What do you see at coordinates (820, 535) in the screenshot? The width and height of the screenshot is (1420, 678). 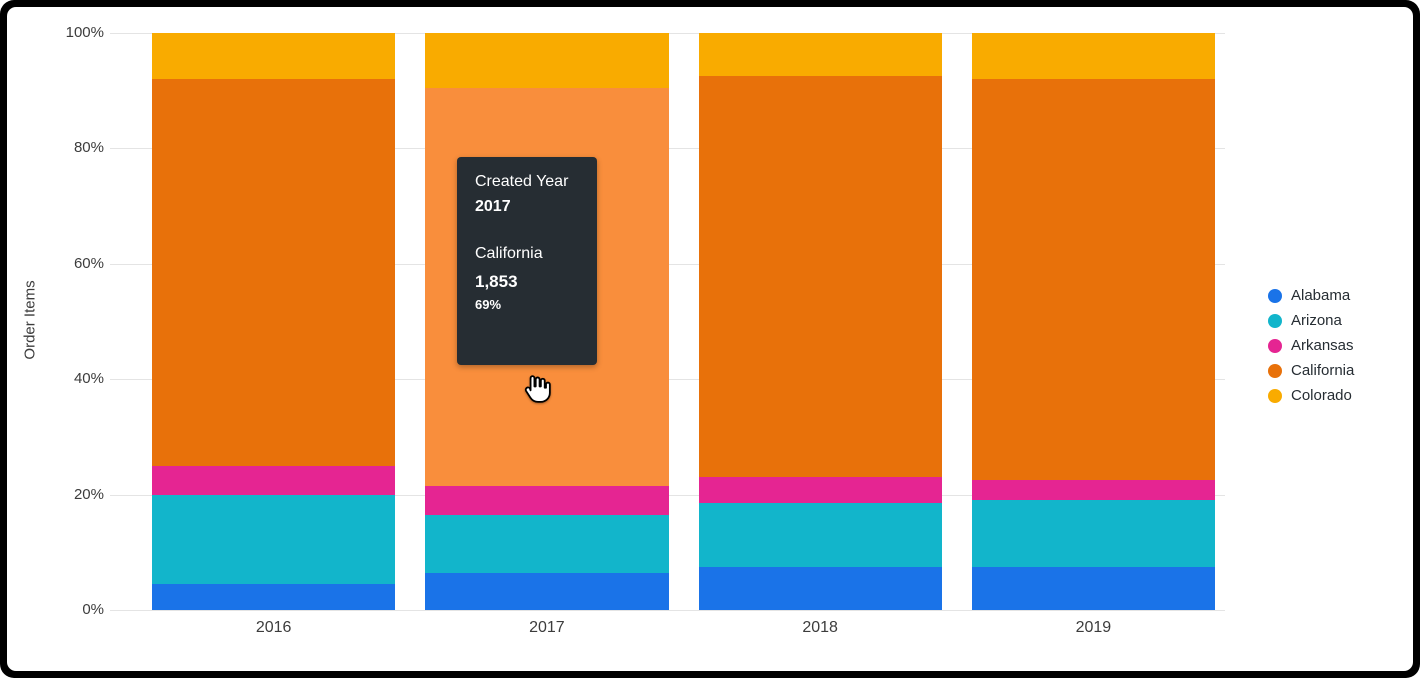 I see `bar-segment-arizona-2018` at bounding box center [820, 535].